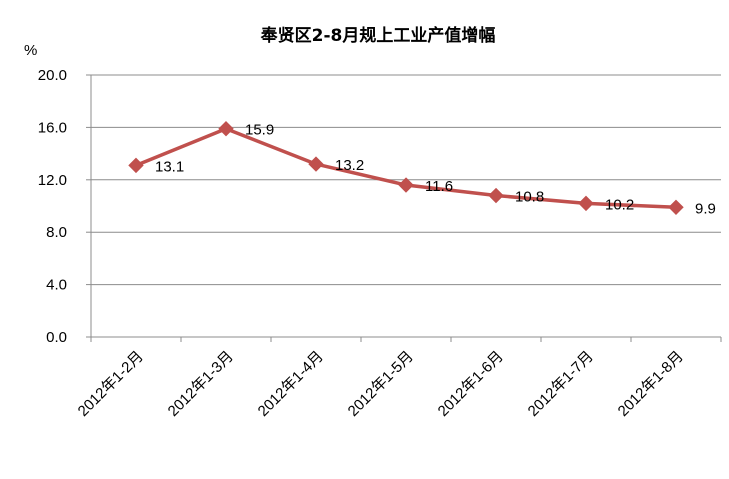  What do you see at coordinates (439, 186) in the screenshot?
I see `data-label: 11.6` at bounding box center [439, 186].